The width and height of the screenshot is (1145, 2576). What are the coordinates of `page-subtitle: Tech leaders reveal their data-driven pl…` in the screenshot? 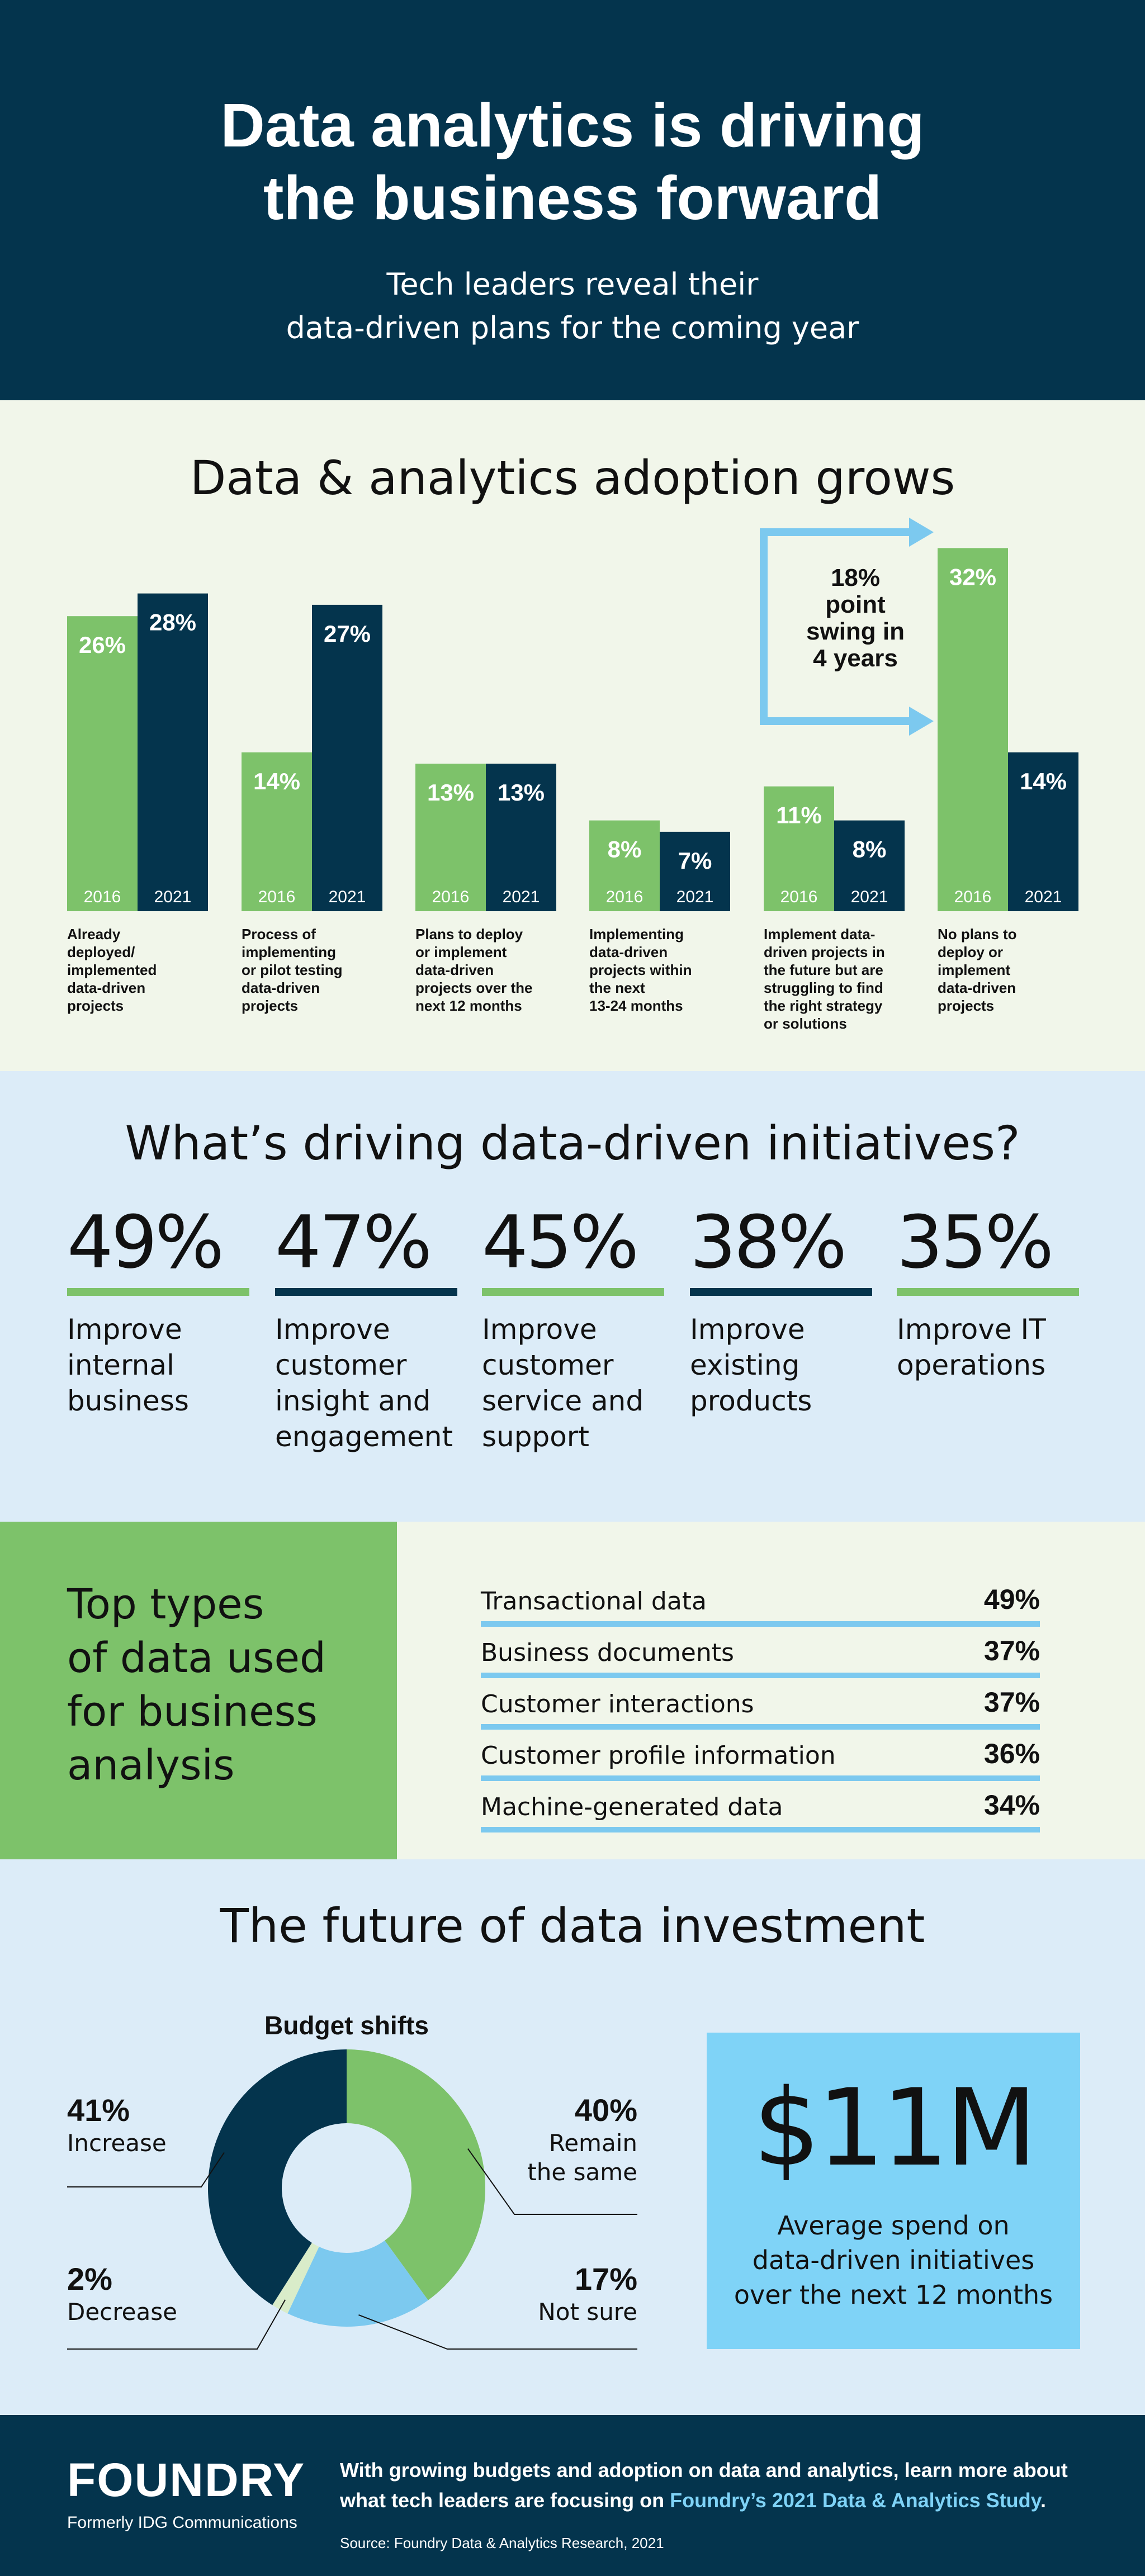 It's located at (572, 306).